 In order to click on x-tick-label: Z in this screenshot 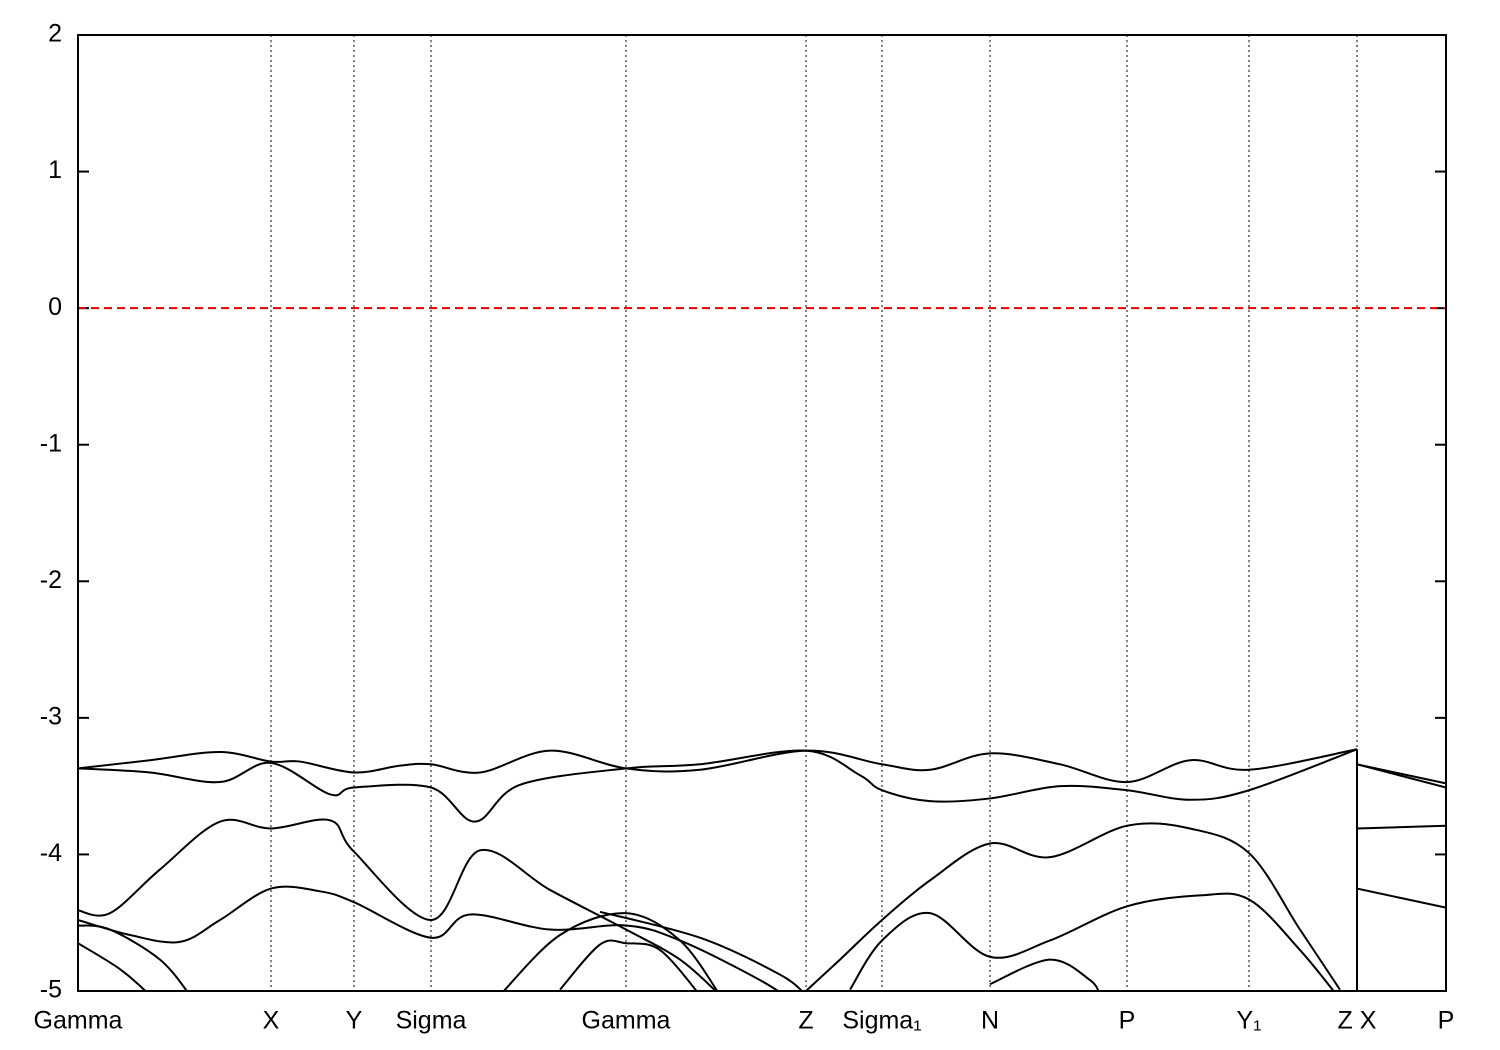, I will do `click(805, 1021)`.